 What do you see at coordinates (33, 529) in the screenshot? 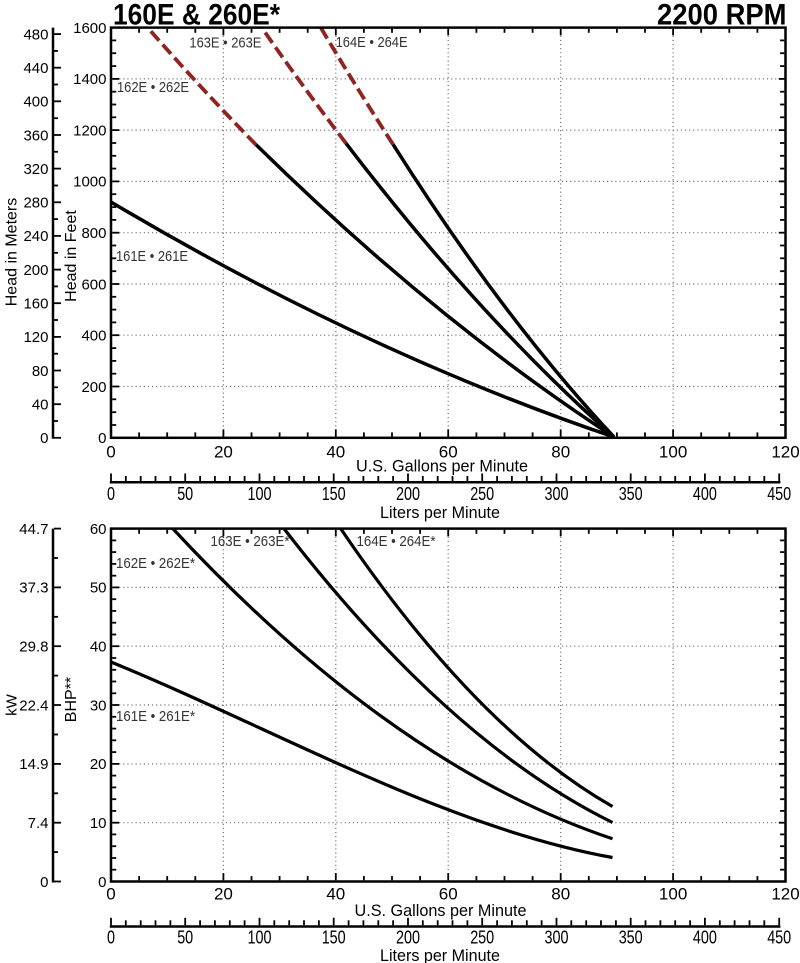
I see `svg-text: 44.7` at bounding box center [33, 529].